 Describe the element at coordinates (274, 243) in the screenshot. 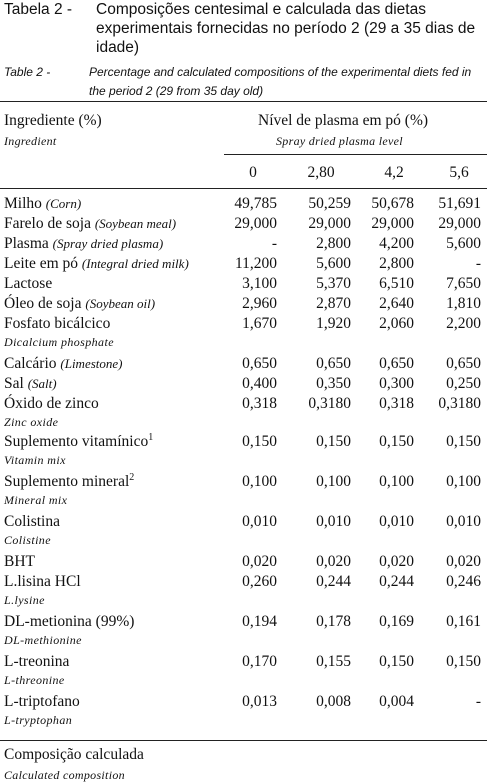

I see `value-cell-level-0: -` at that location.